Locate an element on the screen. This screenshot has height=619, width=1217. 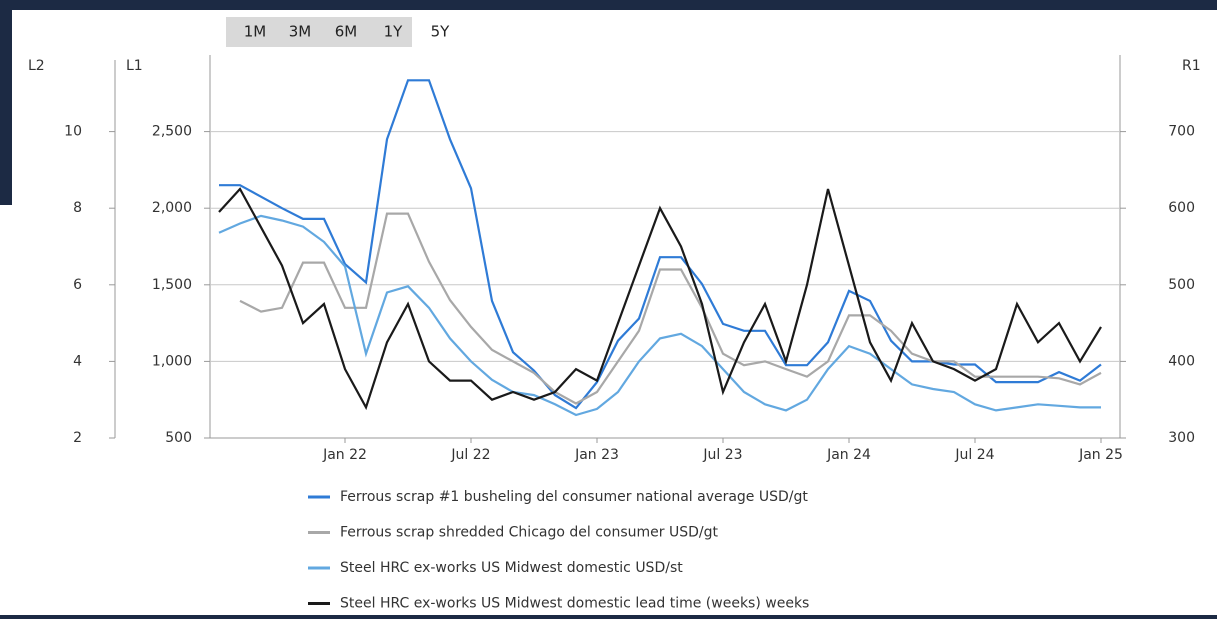
y-tick-label: 1,000 is located at coordinates (172, 361).